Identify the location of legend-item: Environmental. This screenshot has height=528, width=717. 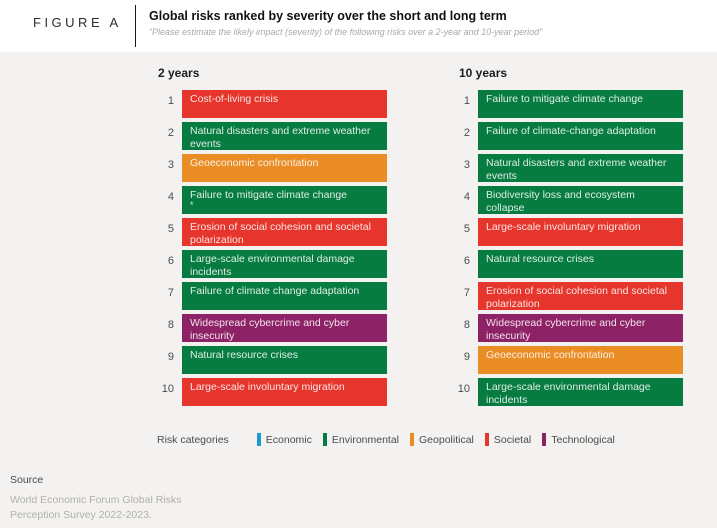
(361, 439).